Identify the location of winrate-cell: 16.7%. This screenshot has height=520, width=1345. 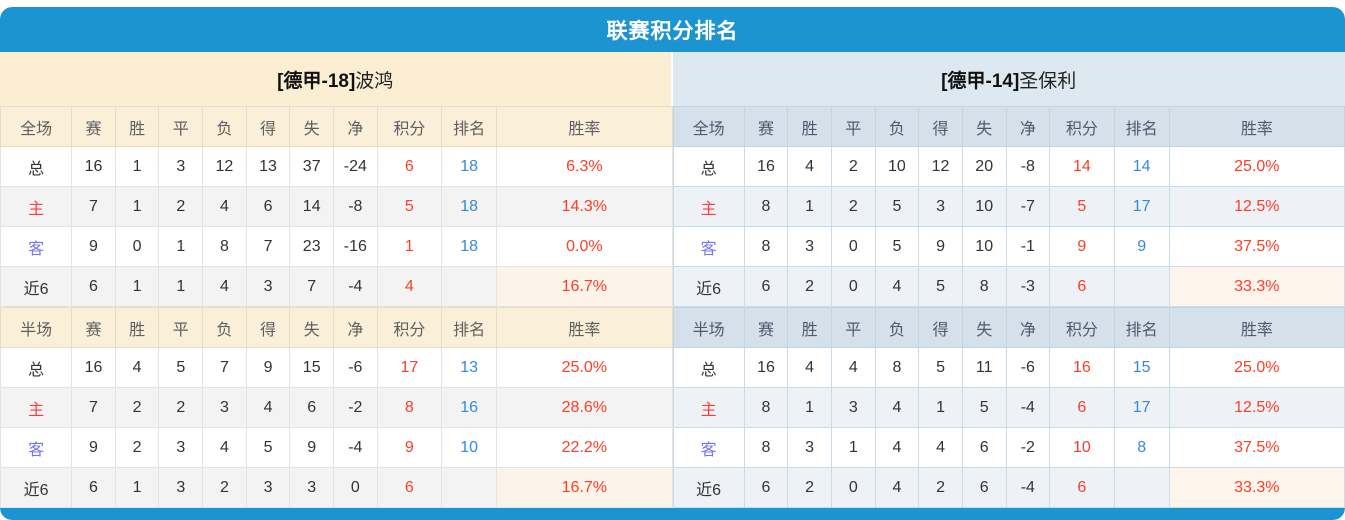
(584, 287).